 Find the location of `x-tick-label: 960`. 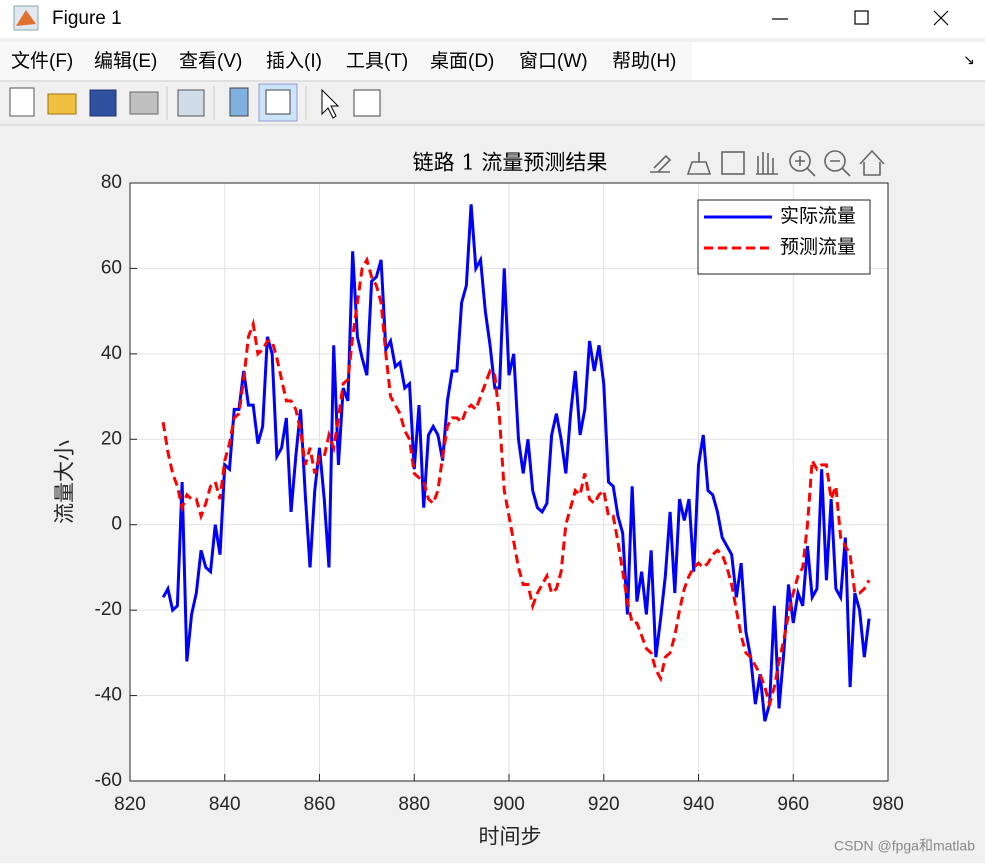

x-tick-label: 960 is located at coordinates (793, 804).